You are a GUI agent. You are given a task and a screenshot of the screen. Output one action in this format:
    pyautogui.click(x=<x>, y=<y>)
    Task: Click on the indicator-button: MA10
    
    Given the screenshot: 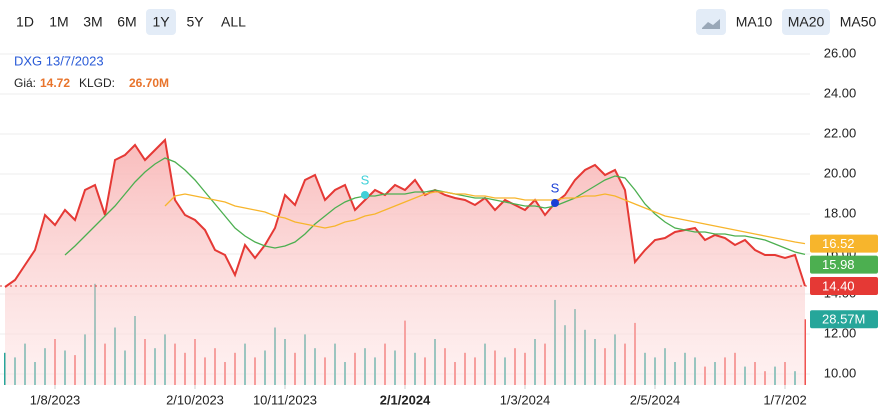 What is the action you would take?
    pyautogui.click(x=754, y=22)
    